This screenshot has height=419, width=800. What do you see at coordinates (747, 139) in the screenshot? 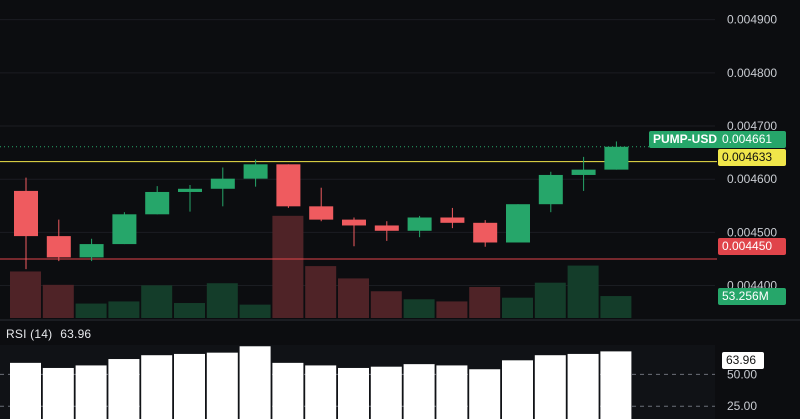
I see `last-price-value: 0.004661` at bounding box center [747, 139].